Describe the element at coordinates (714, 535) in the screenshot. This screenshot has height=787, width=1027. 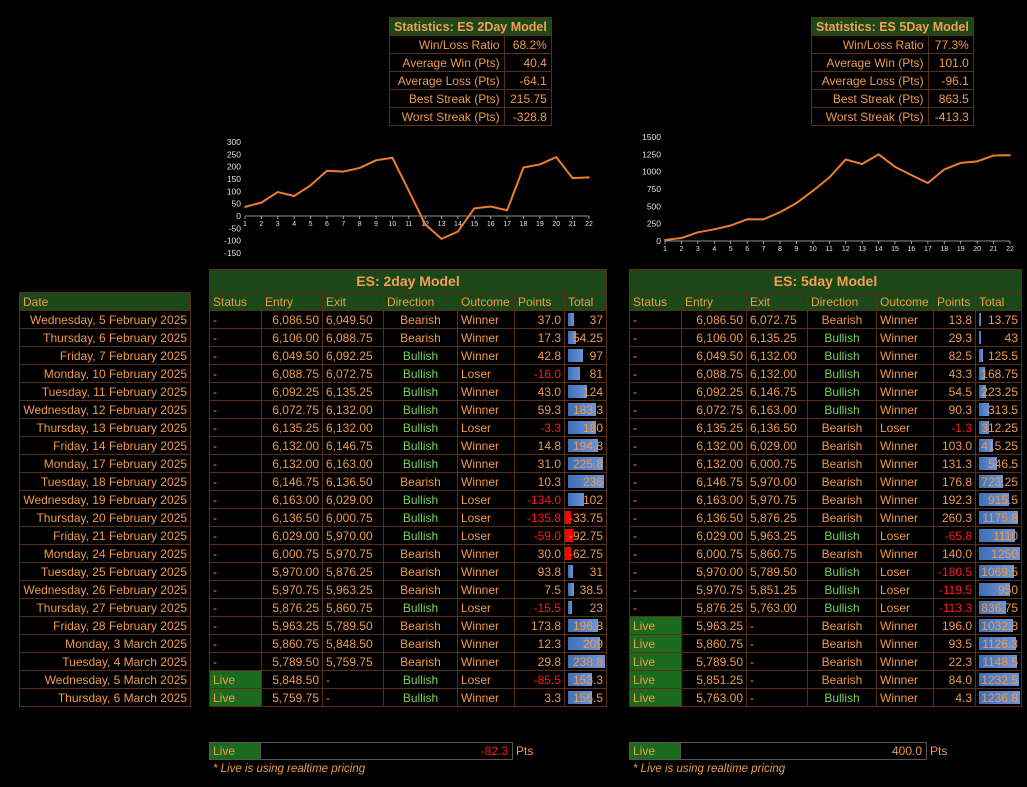
I see `entry-cell: 6,029.00` at that location.